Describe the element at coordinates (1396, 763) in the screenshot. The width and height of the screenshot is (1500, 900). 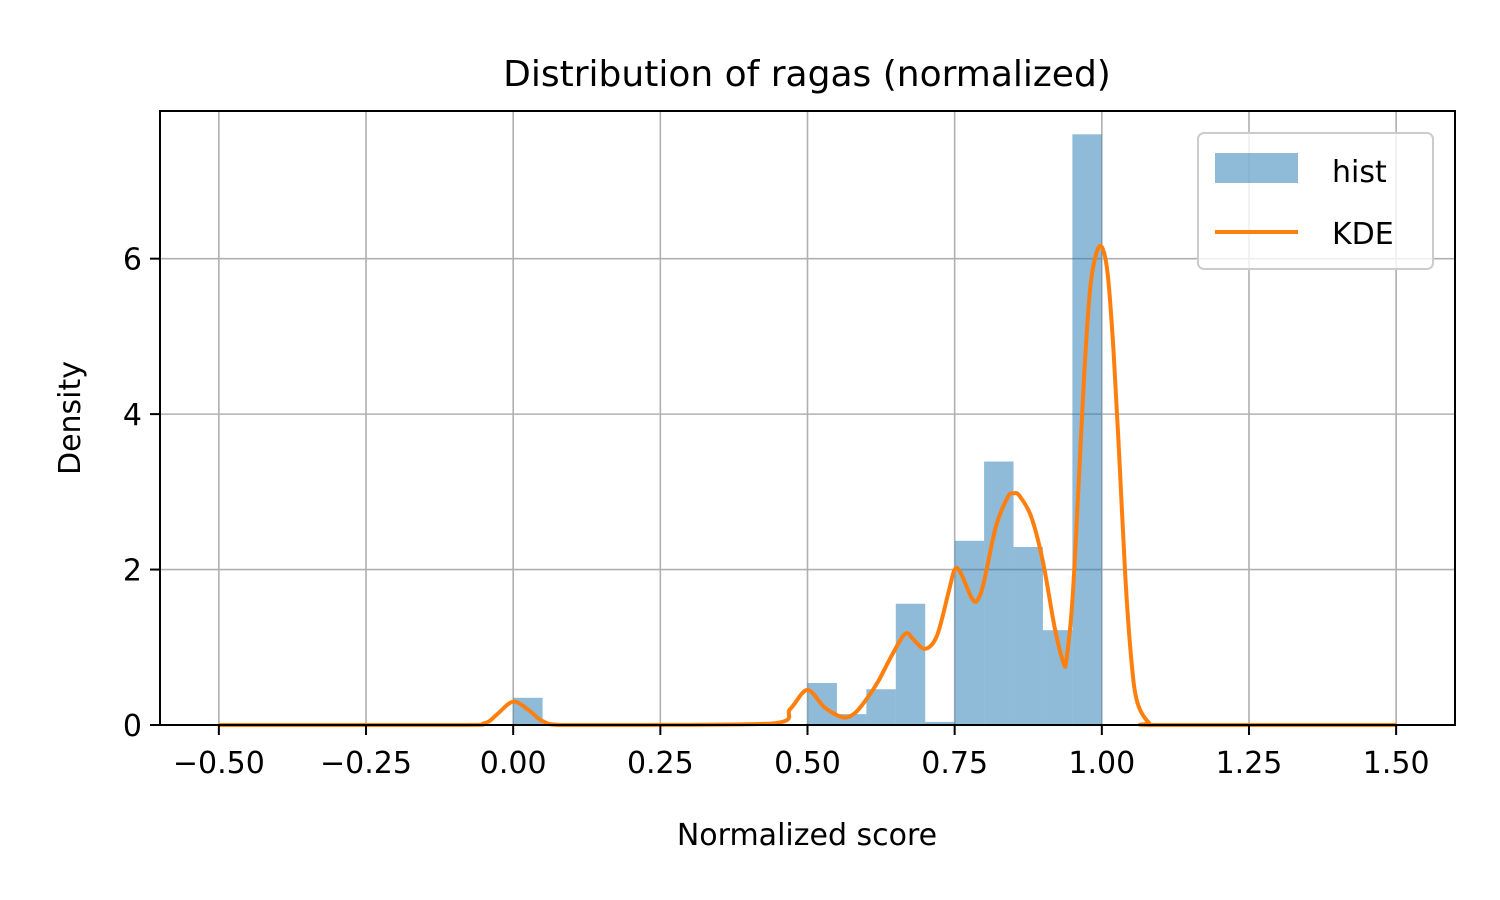
I see `x-tick-label: 1.50` at that location.